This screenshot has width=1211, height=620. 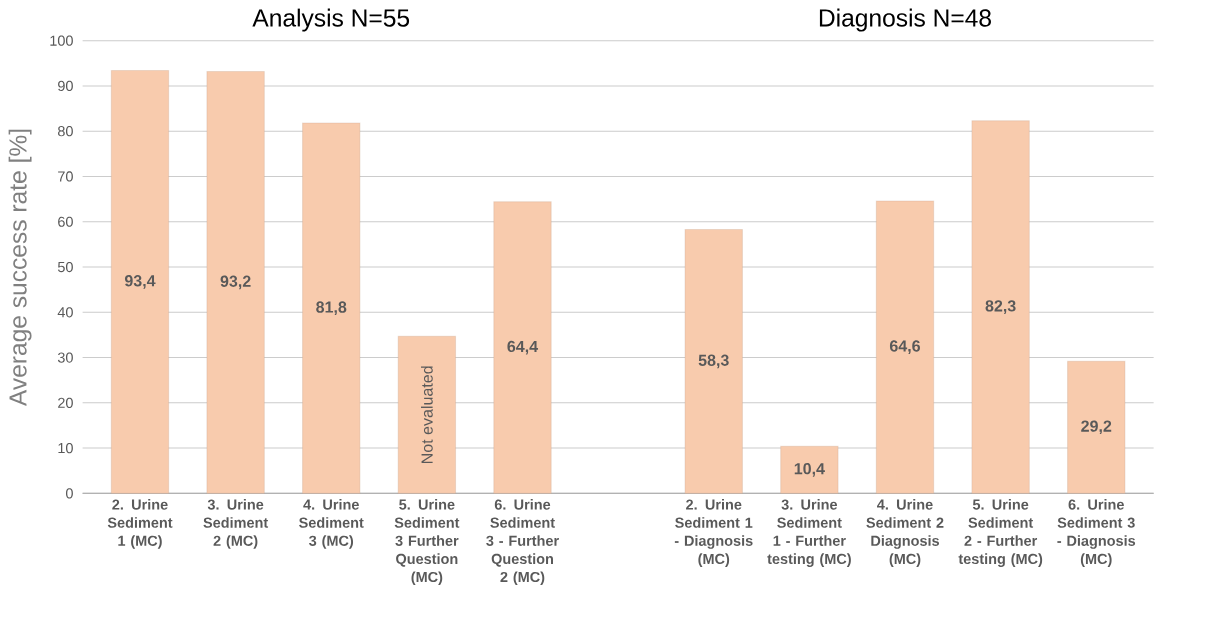 I want to click on x-tick-label: 4. Urine Sediment 2 Diagnosis (MC), so click(x=905, y=533).